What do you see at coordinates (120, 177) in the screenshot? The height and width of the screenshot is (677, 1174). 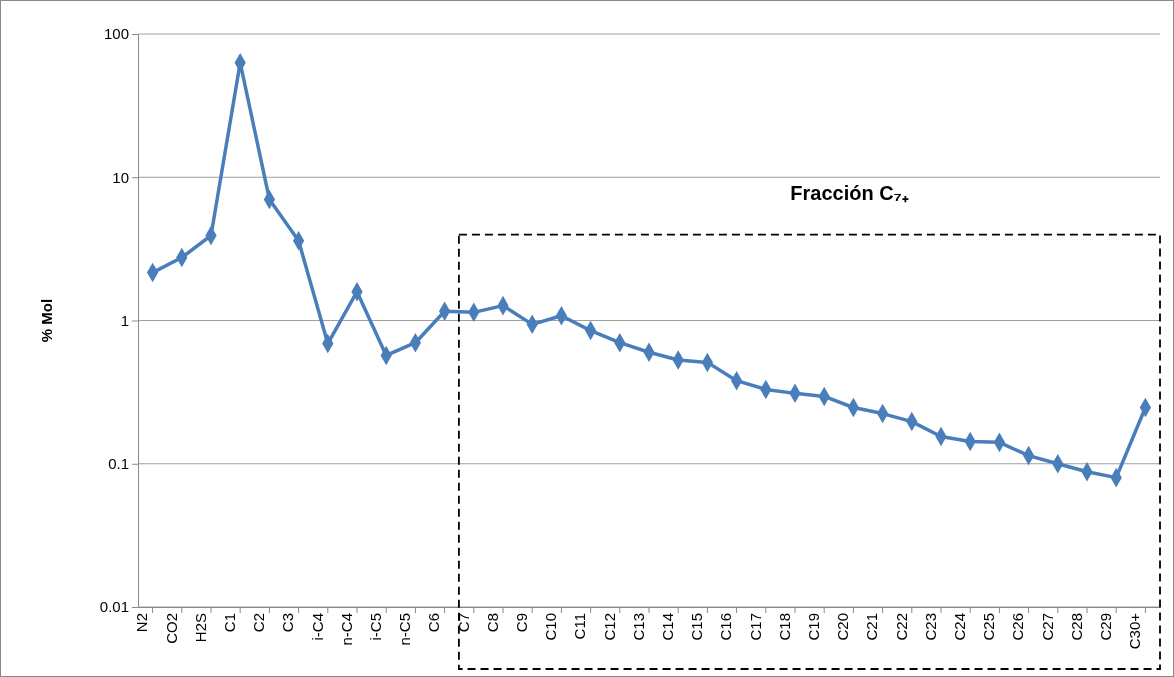 I see `y-tick-label: 10` at bounding box center [120, 177].